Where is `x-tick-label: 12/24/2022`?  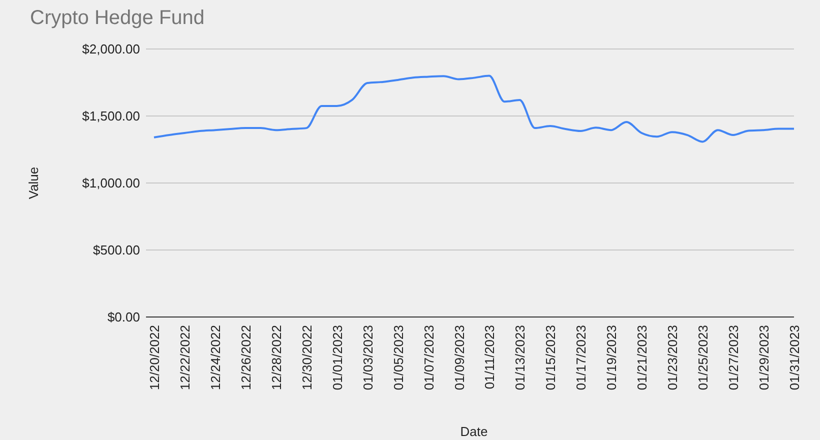
x-tick-label: 12/24/2022 is located at coordinates (215, 357).